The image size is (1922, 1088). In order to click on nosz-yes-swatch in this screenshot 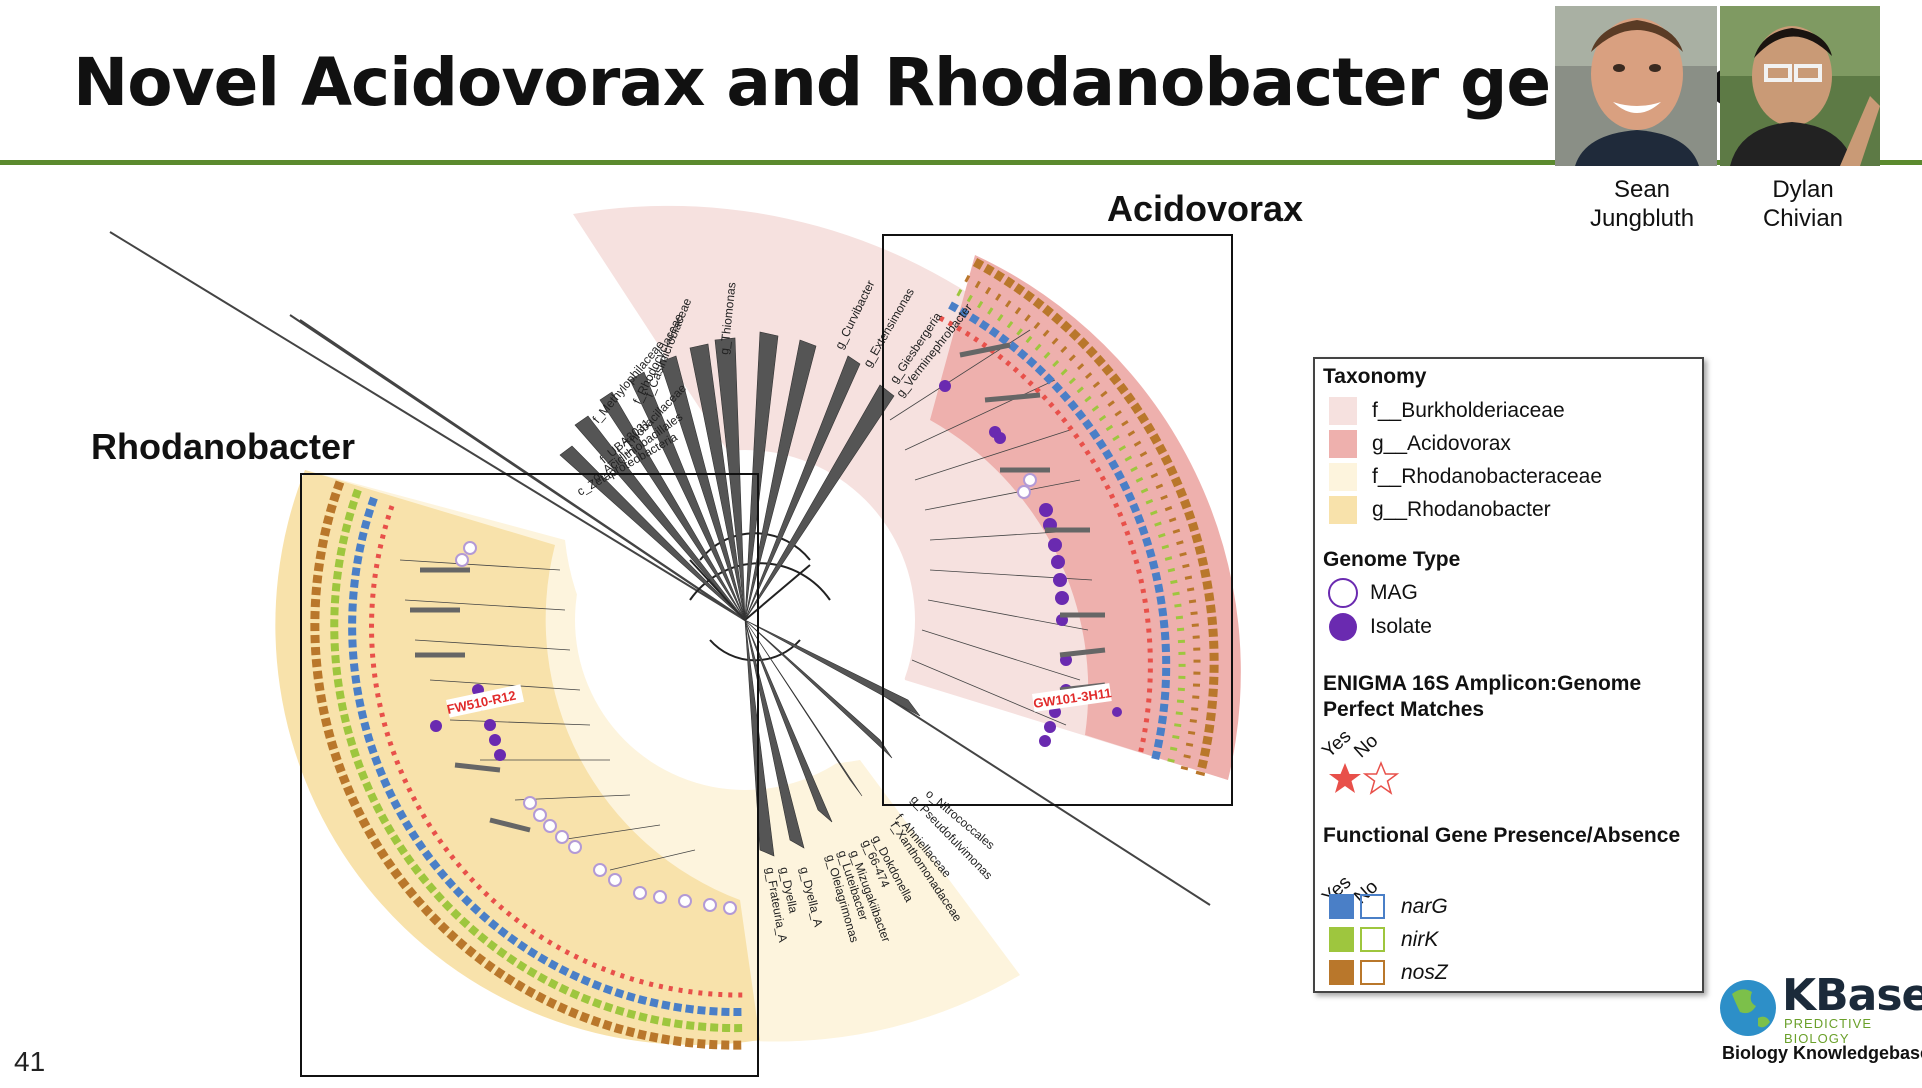, I will do `click(1341, 972)`.